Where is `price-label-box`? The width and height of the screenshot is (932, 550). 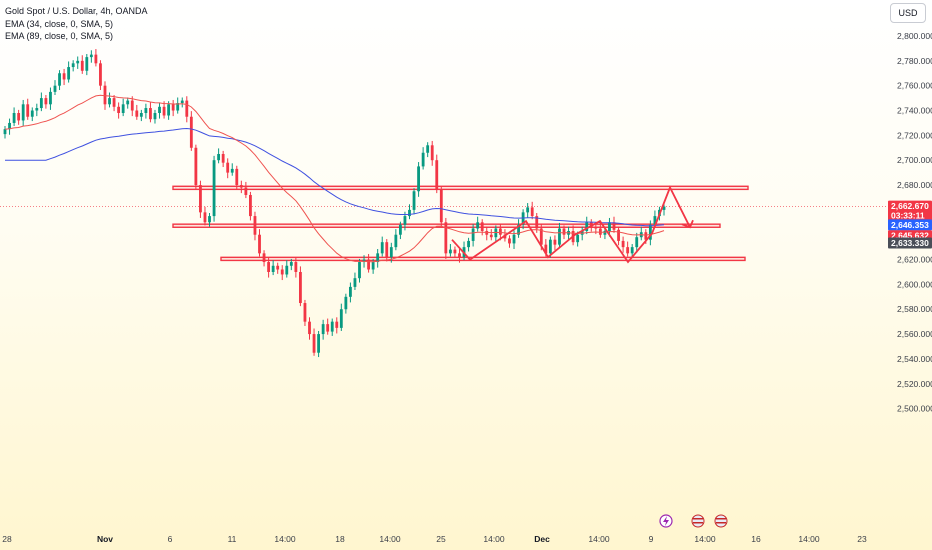 price-label-box is located at coordinates (910, 210).